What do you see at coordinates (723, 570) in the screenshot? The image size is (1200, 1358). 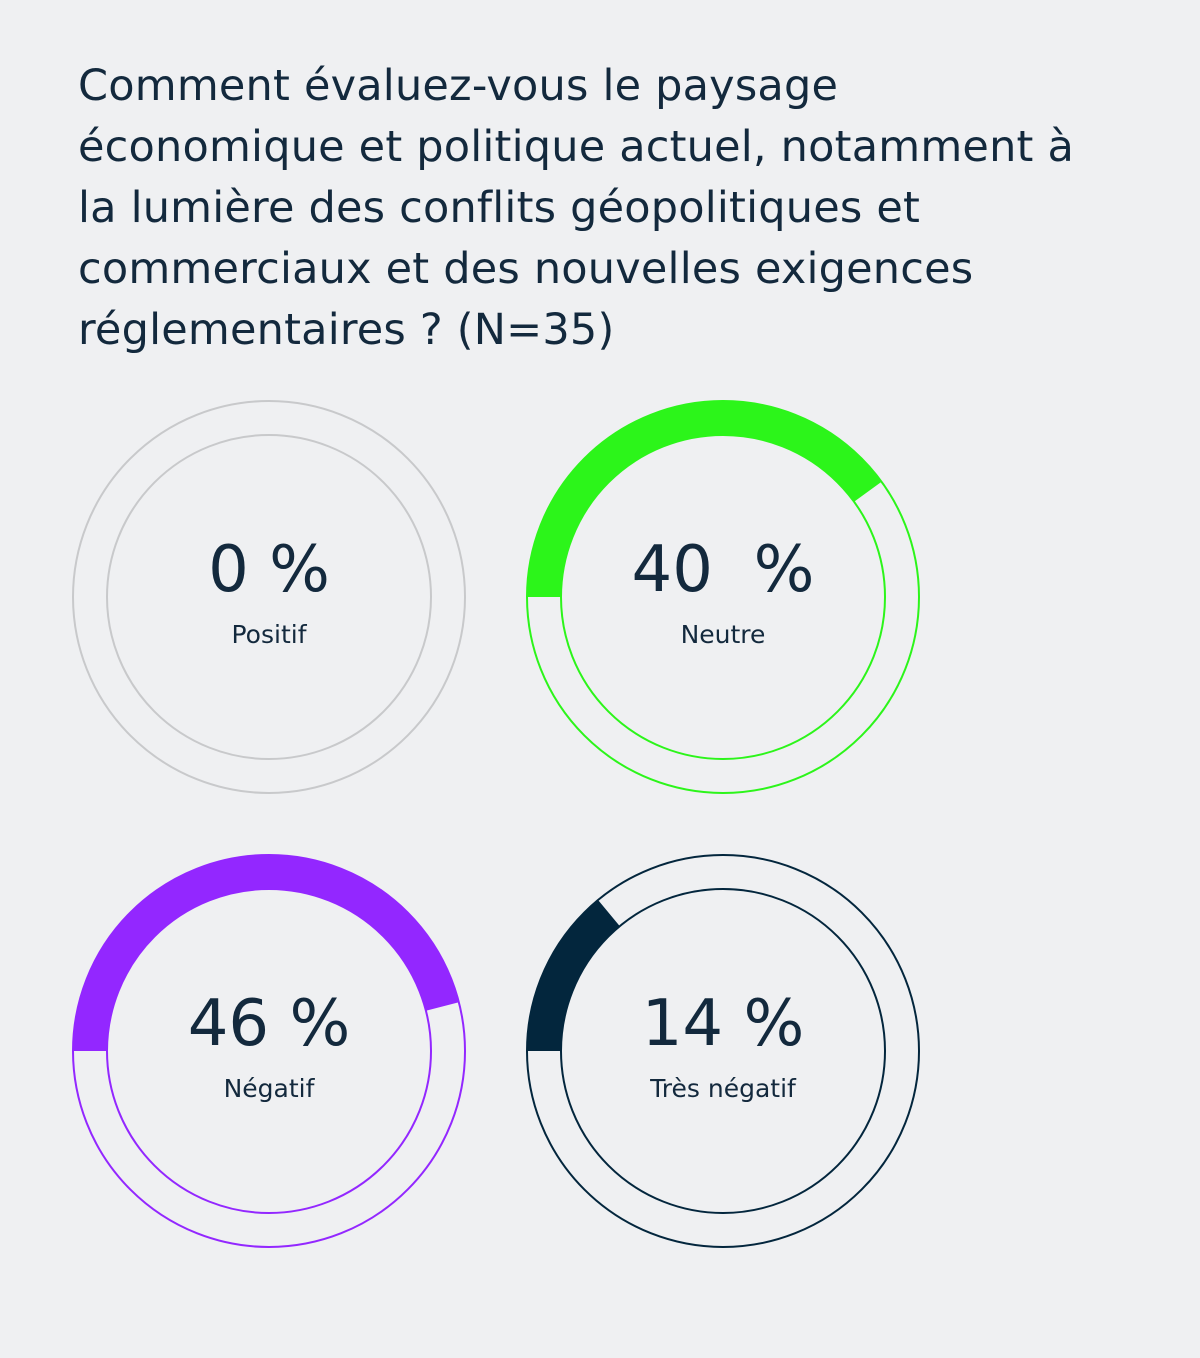 I see `donut-value: 40 %` at bounding box center [723, 570].